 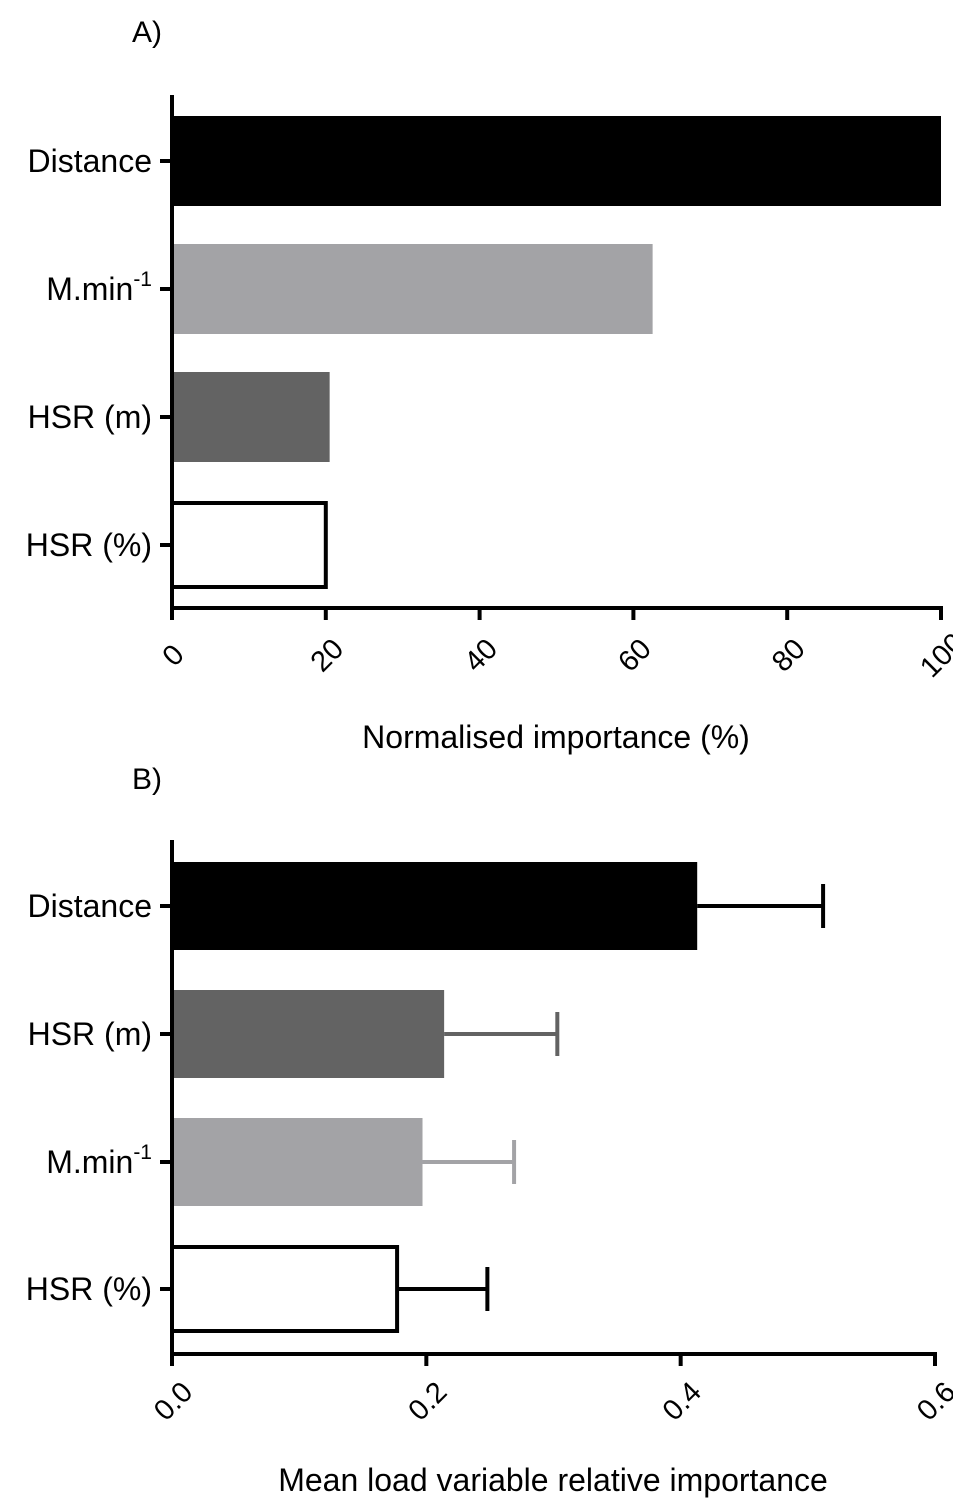 I want to click on panel-a-x-tick-label: 20, so click(x=327, y=655).